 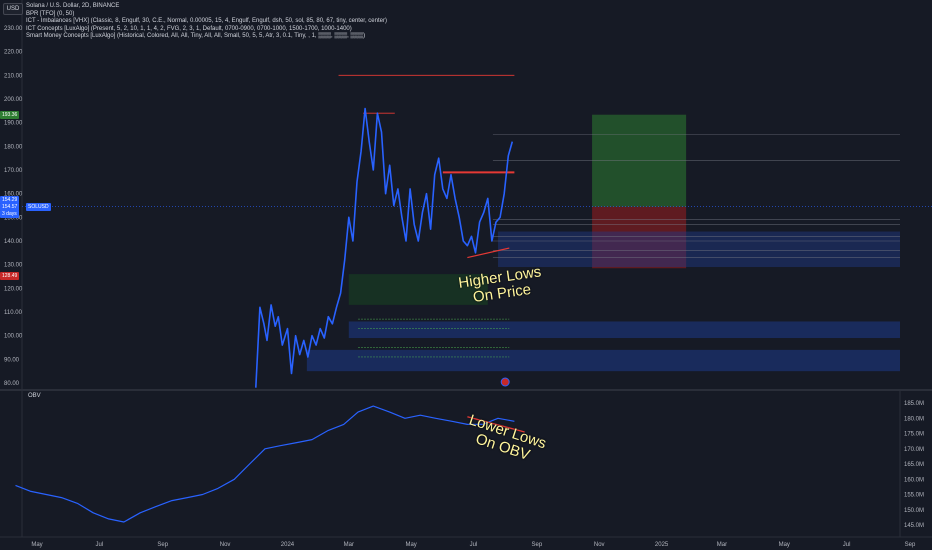 I want to click on obv-tick-label: 155.0M, so click(x=914, y=496).